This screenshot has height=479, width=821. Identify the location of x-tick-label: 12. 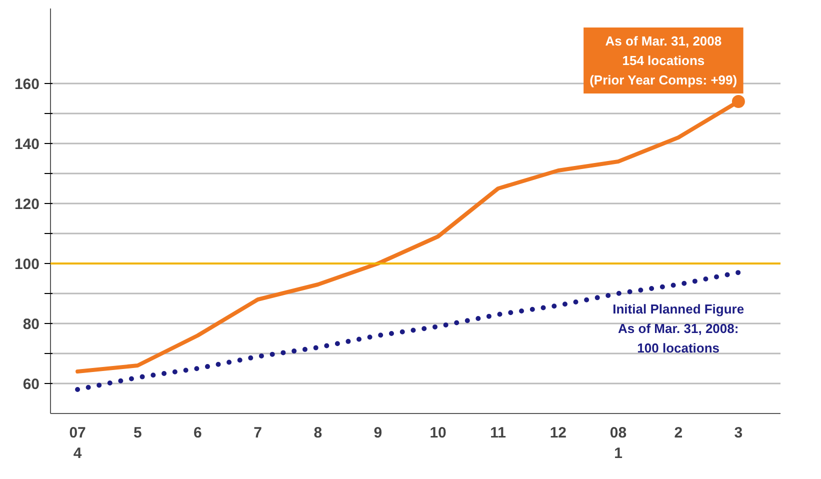
(558, 433).